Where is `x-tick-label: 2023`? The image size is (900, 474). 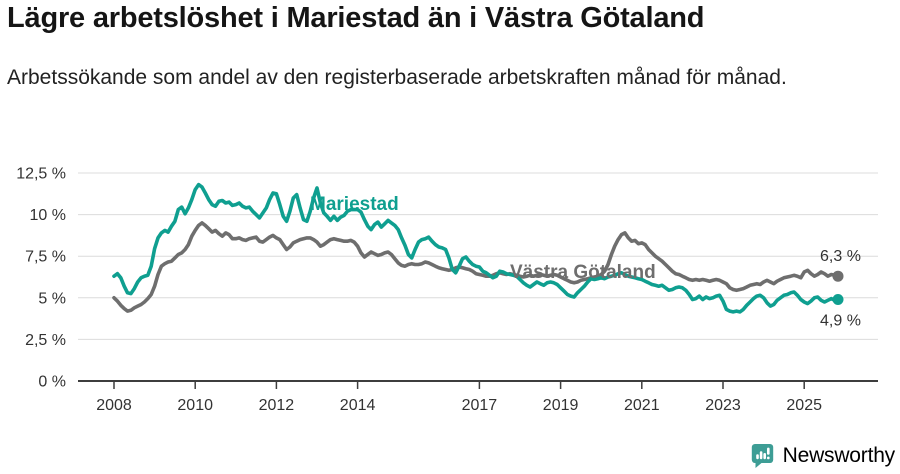
x-tick-label: 2023 is located at coordinates (723, 405).